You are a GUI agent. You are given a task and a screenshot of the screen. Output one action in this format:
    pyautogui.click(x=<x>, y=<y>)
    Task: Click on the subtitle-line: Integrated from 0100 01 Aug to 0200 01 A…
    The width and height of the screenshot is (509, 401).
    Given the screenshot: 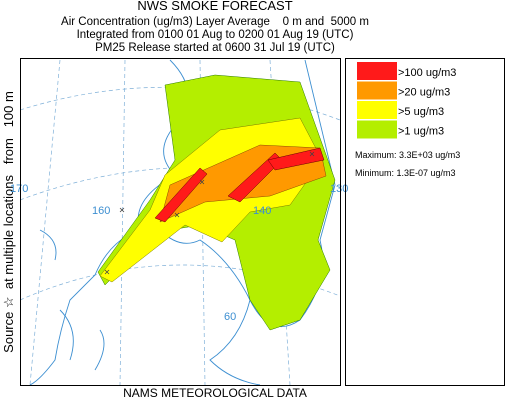 What is the action you would take?
    pyautogui.click(x=215, y=35)
    